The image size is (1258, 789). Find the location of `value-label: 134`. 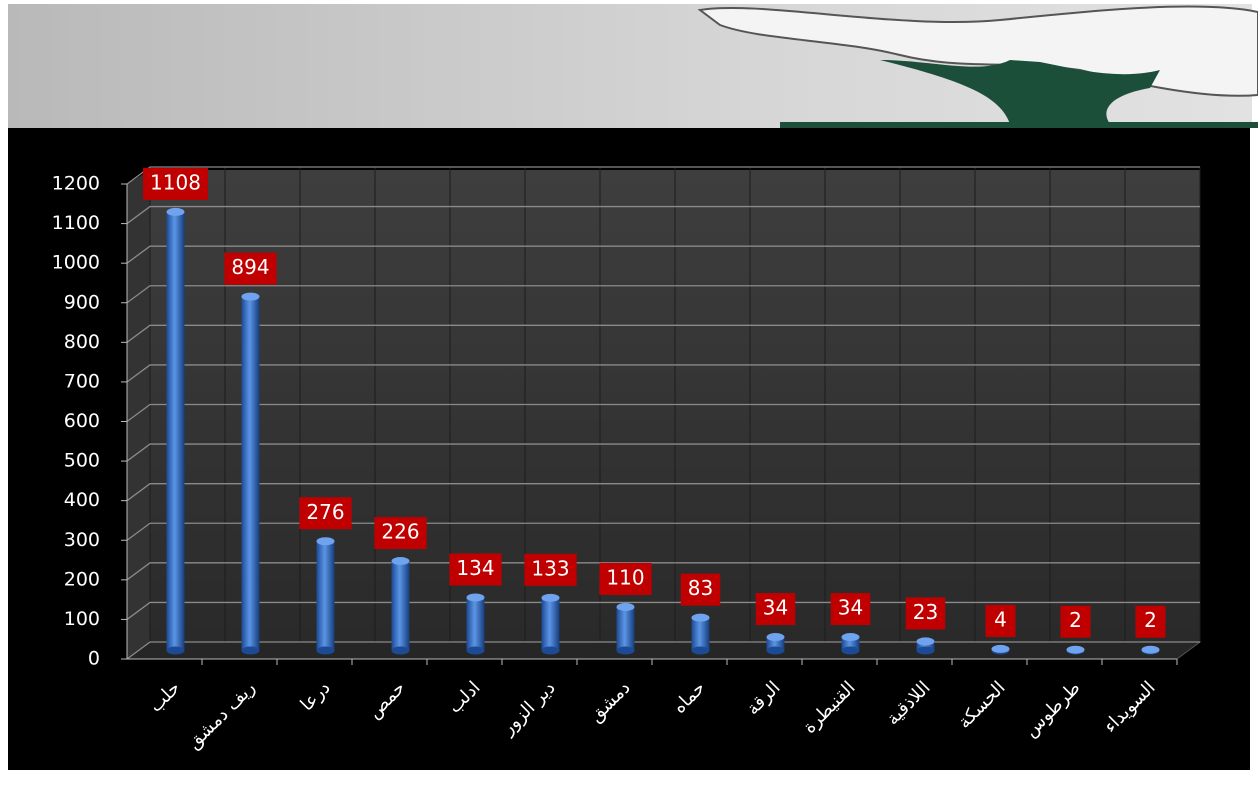

value-label: 134 is located at coordinates (475, 568).